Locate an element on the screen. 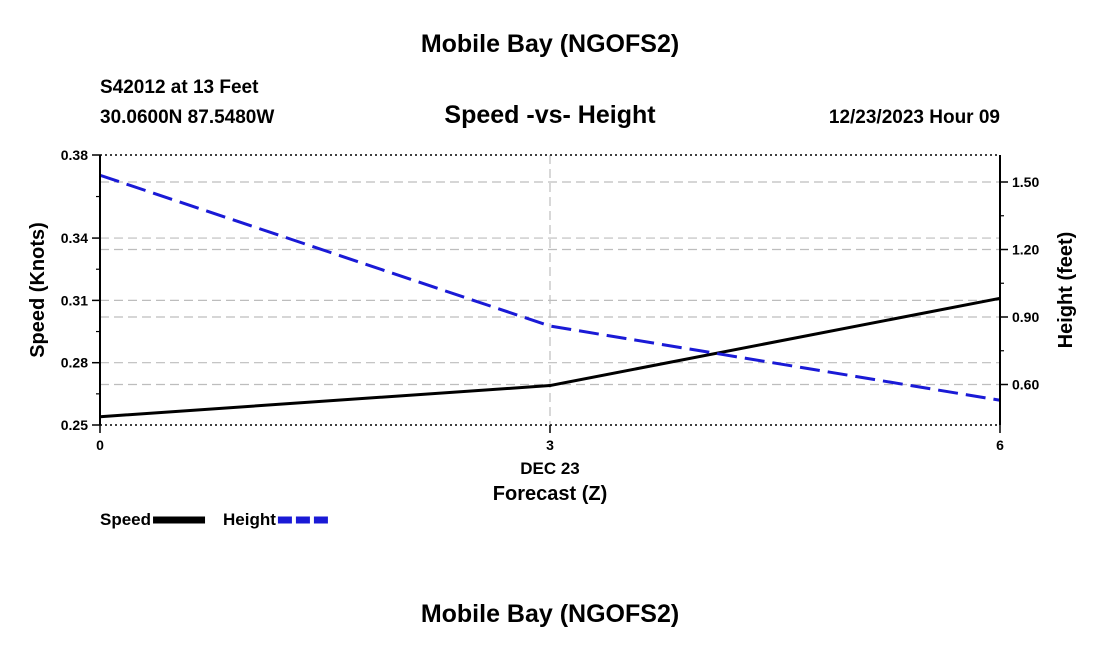 The height and width of the screenshot is (650, 1100). right-axis-title: Height (feet) is located at coordinates (1066, 290).